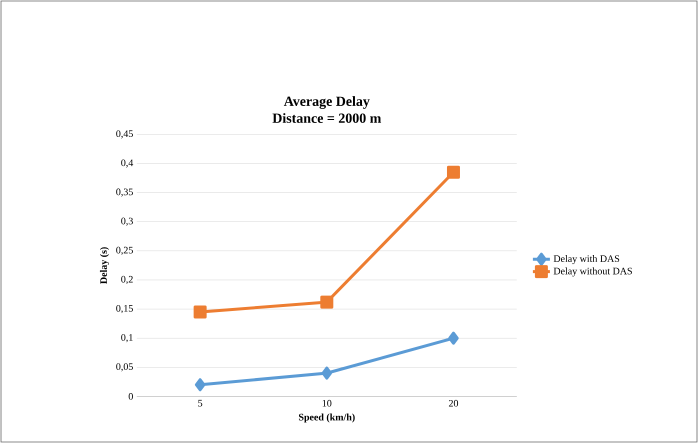 Image resolution: width=698 pixels, height=443 pixels. What do you see at coordinates (124, 192) in the screenshot?
I see `y-tick-label: 0,35` at bounding box center [124, 192].